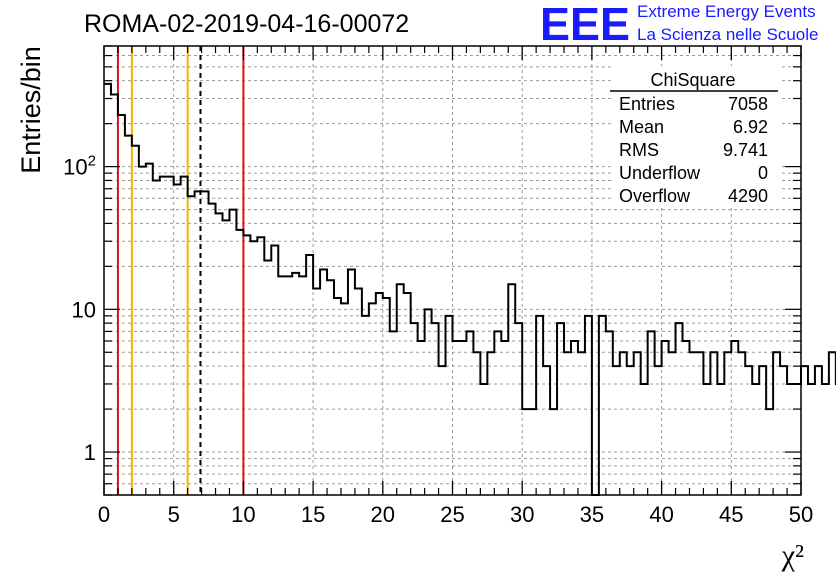 Image resolution: width=836 pixels, height=572 pixels. Describe the element at coordinates (452, 514) in the screenshot. I see `x-tick-label: 25` at that location.